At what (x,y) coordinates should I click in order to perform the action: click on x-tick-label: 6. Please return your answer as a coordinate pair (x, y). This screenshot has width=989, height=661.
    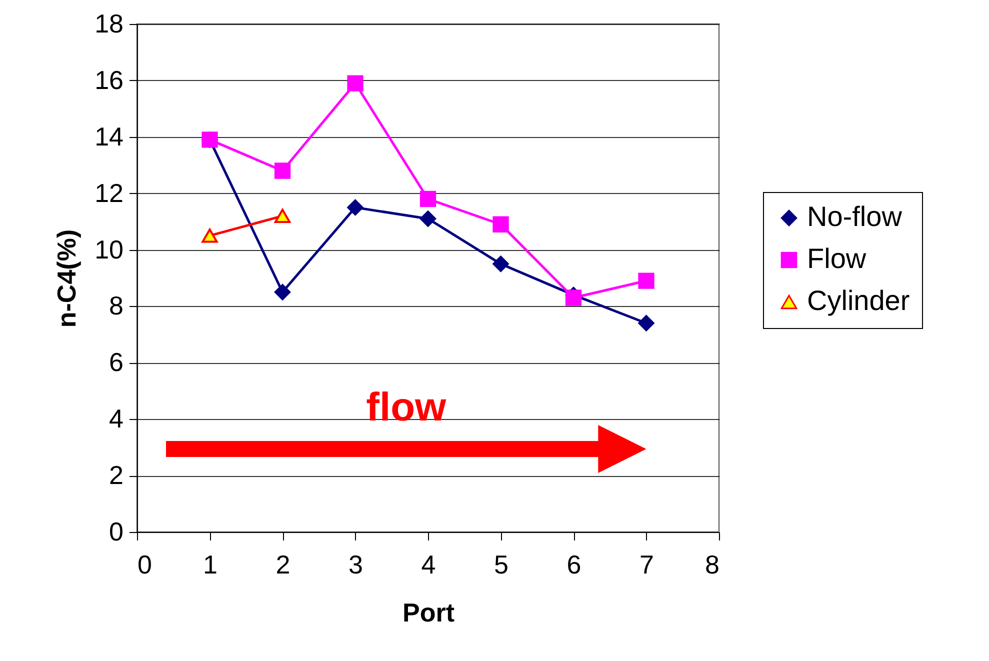
    Looking at the image, I should click on (574, 565).